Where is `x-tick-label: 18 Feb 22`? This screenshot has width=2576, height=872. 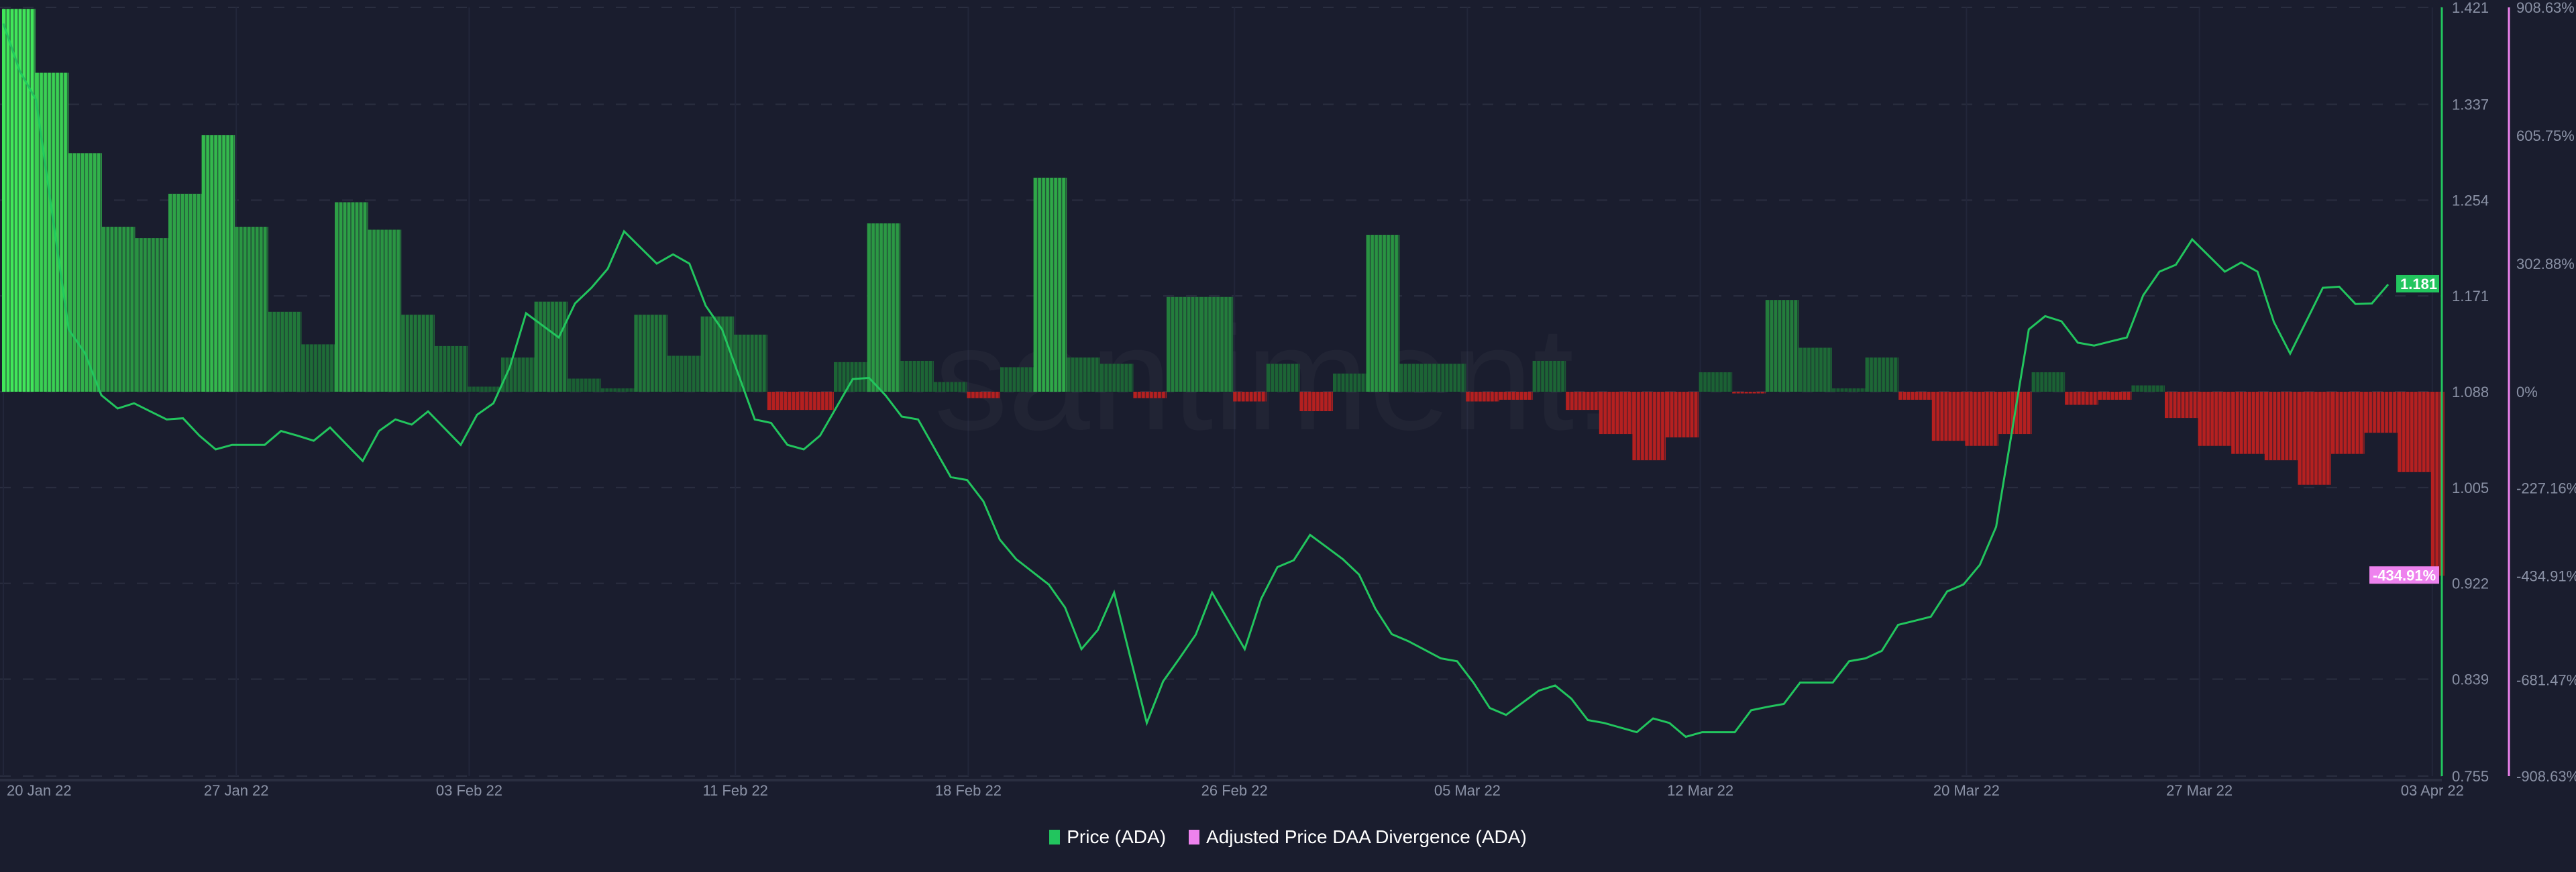
x-tick-label: 18 Feb 22 is located at coordinates (968, 790).